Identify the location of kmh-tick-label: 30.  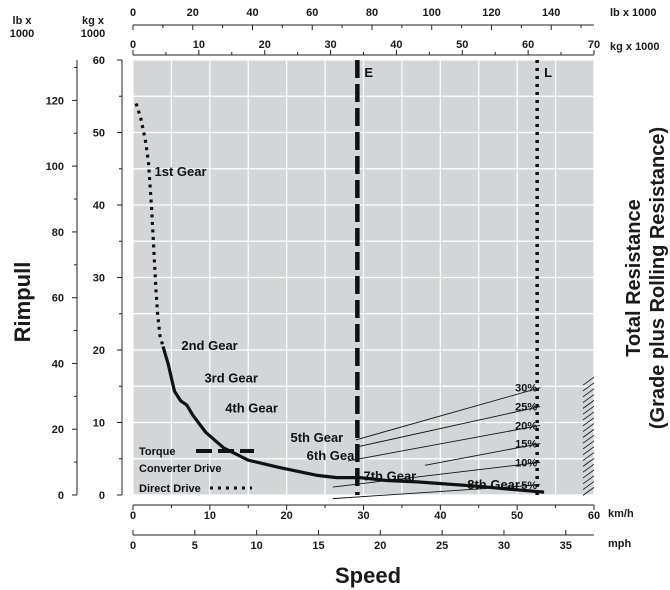
(363, 516).